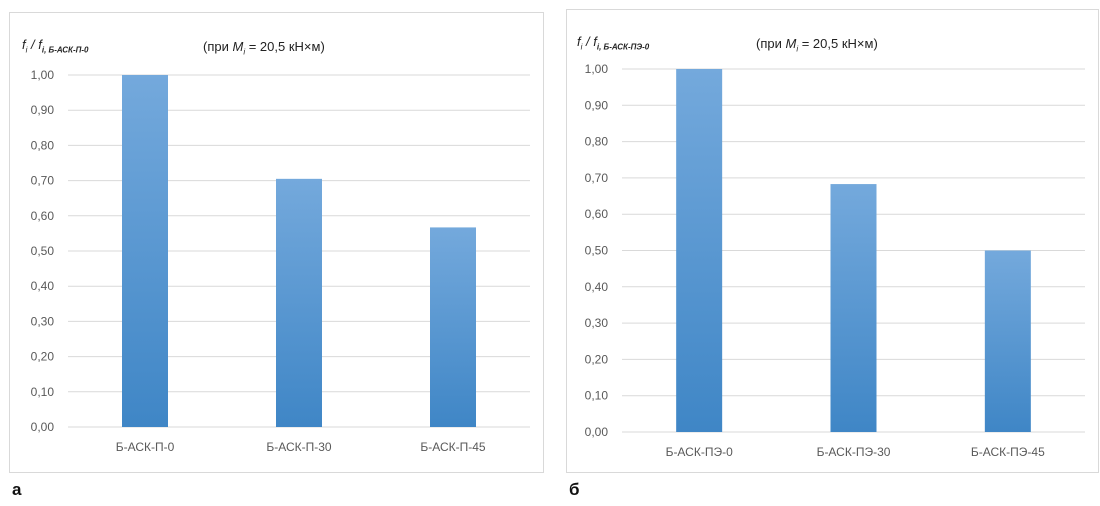  Describe the element at coordinates (145, 447) in the screenshot. I see `x-category-label: Б-АСК-П-0` at that location.